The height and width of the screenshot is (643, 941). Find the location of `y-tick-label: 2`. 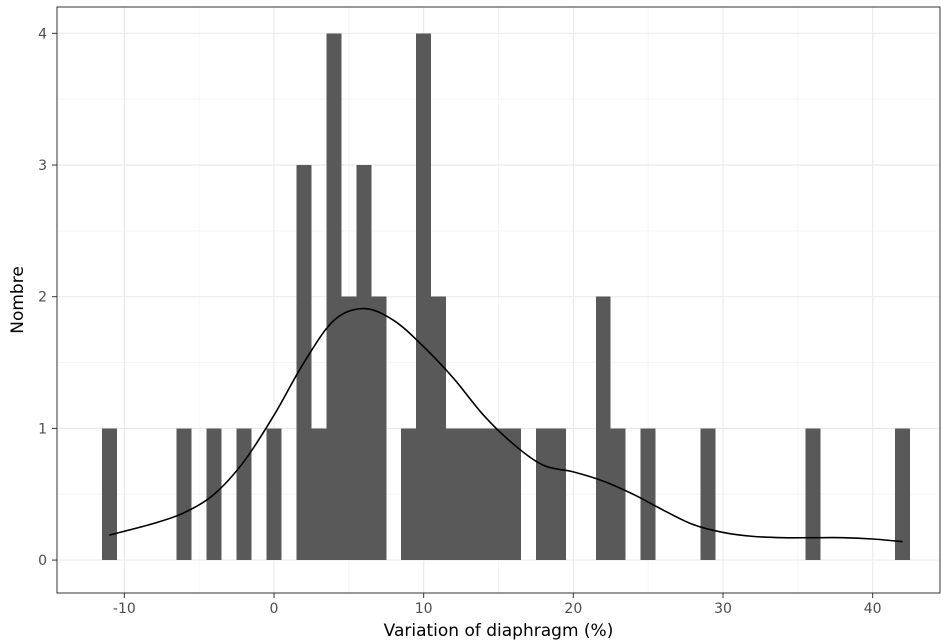

y-tick-label: 2 is located at coordinates (42, 298).